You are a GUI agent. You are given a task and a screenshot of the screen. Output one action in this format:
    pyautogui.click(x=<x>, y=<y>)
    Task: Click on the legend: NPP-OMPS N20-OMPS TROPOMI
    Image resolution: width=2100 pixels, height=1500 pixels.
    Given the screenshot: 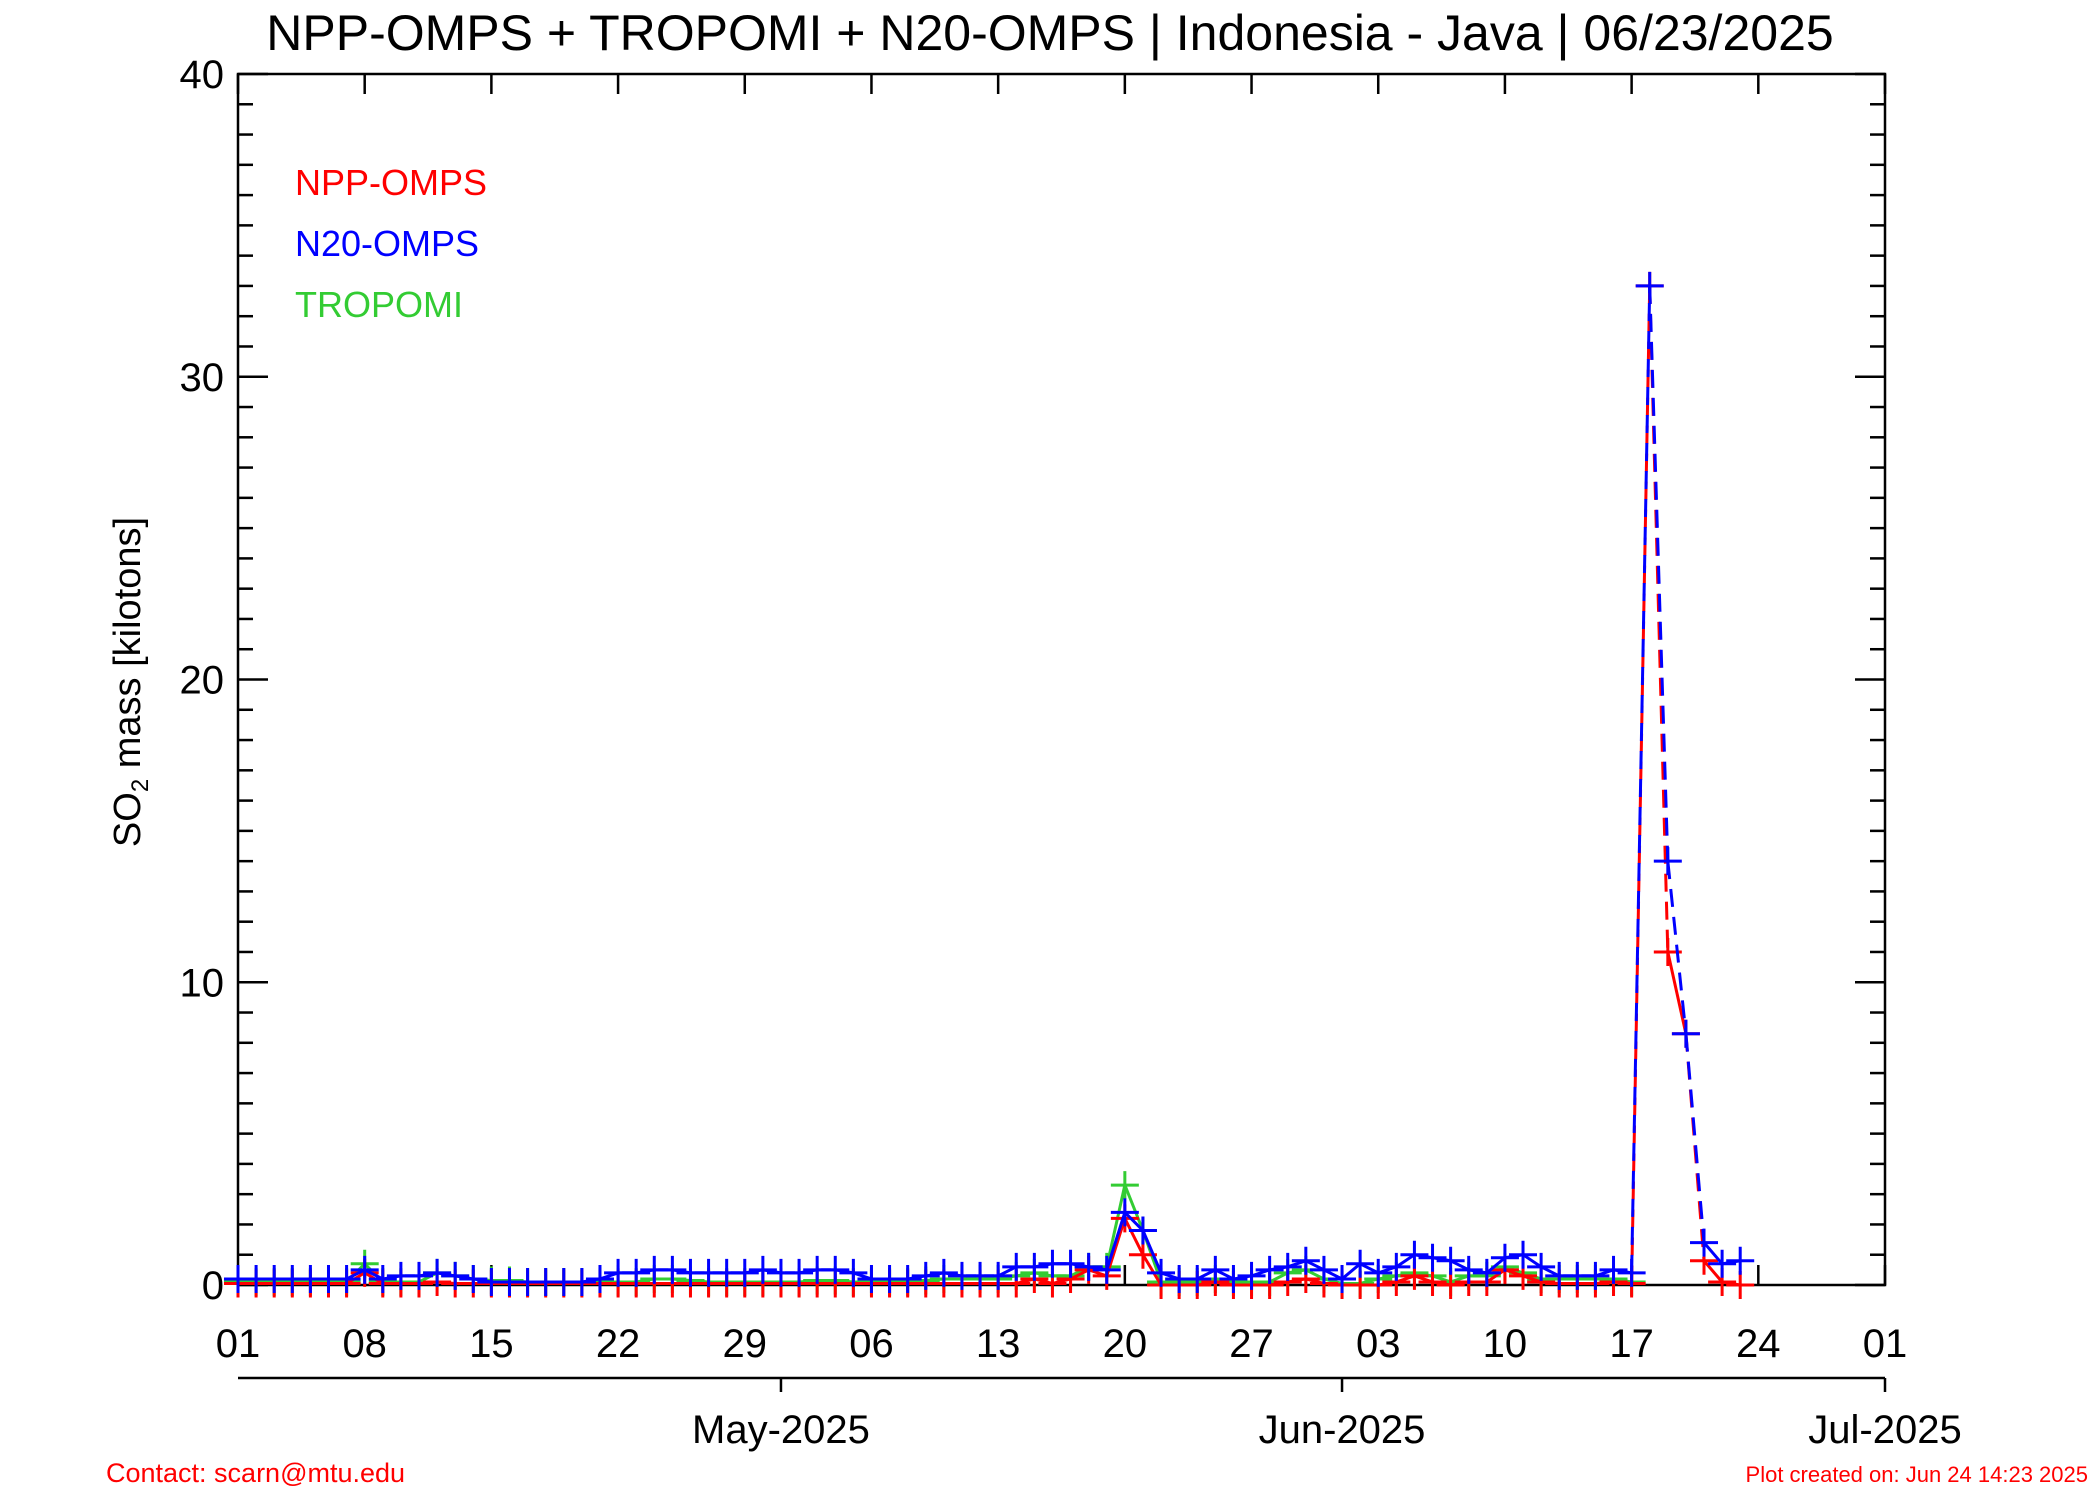 What is the action you would take?
    pyautogui.click(x=391, y=243)
    